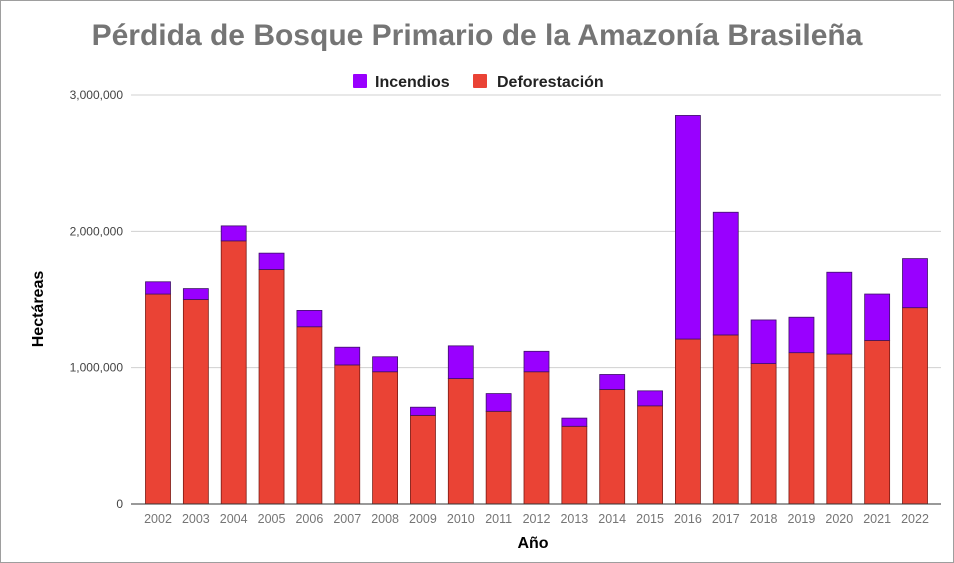  Describe the element at coordinates (612, 519) in the screenshot. I see `x-tick-label: 2014` at that location.